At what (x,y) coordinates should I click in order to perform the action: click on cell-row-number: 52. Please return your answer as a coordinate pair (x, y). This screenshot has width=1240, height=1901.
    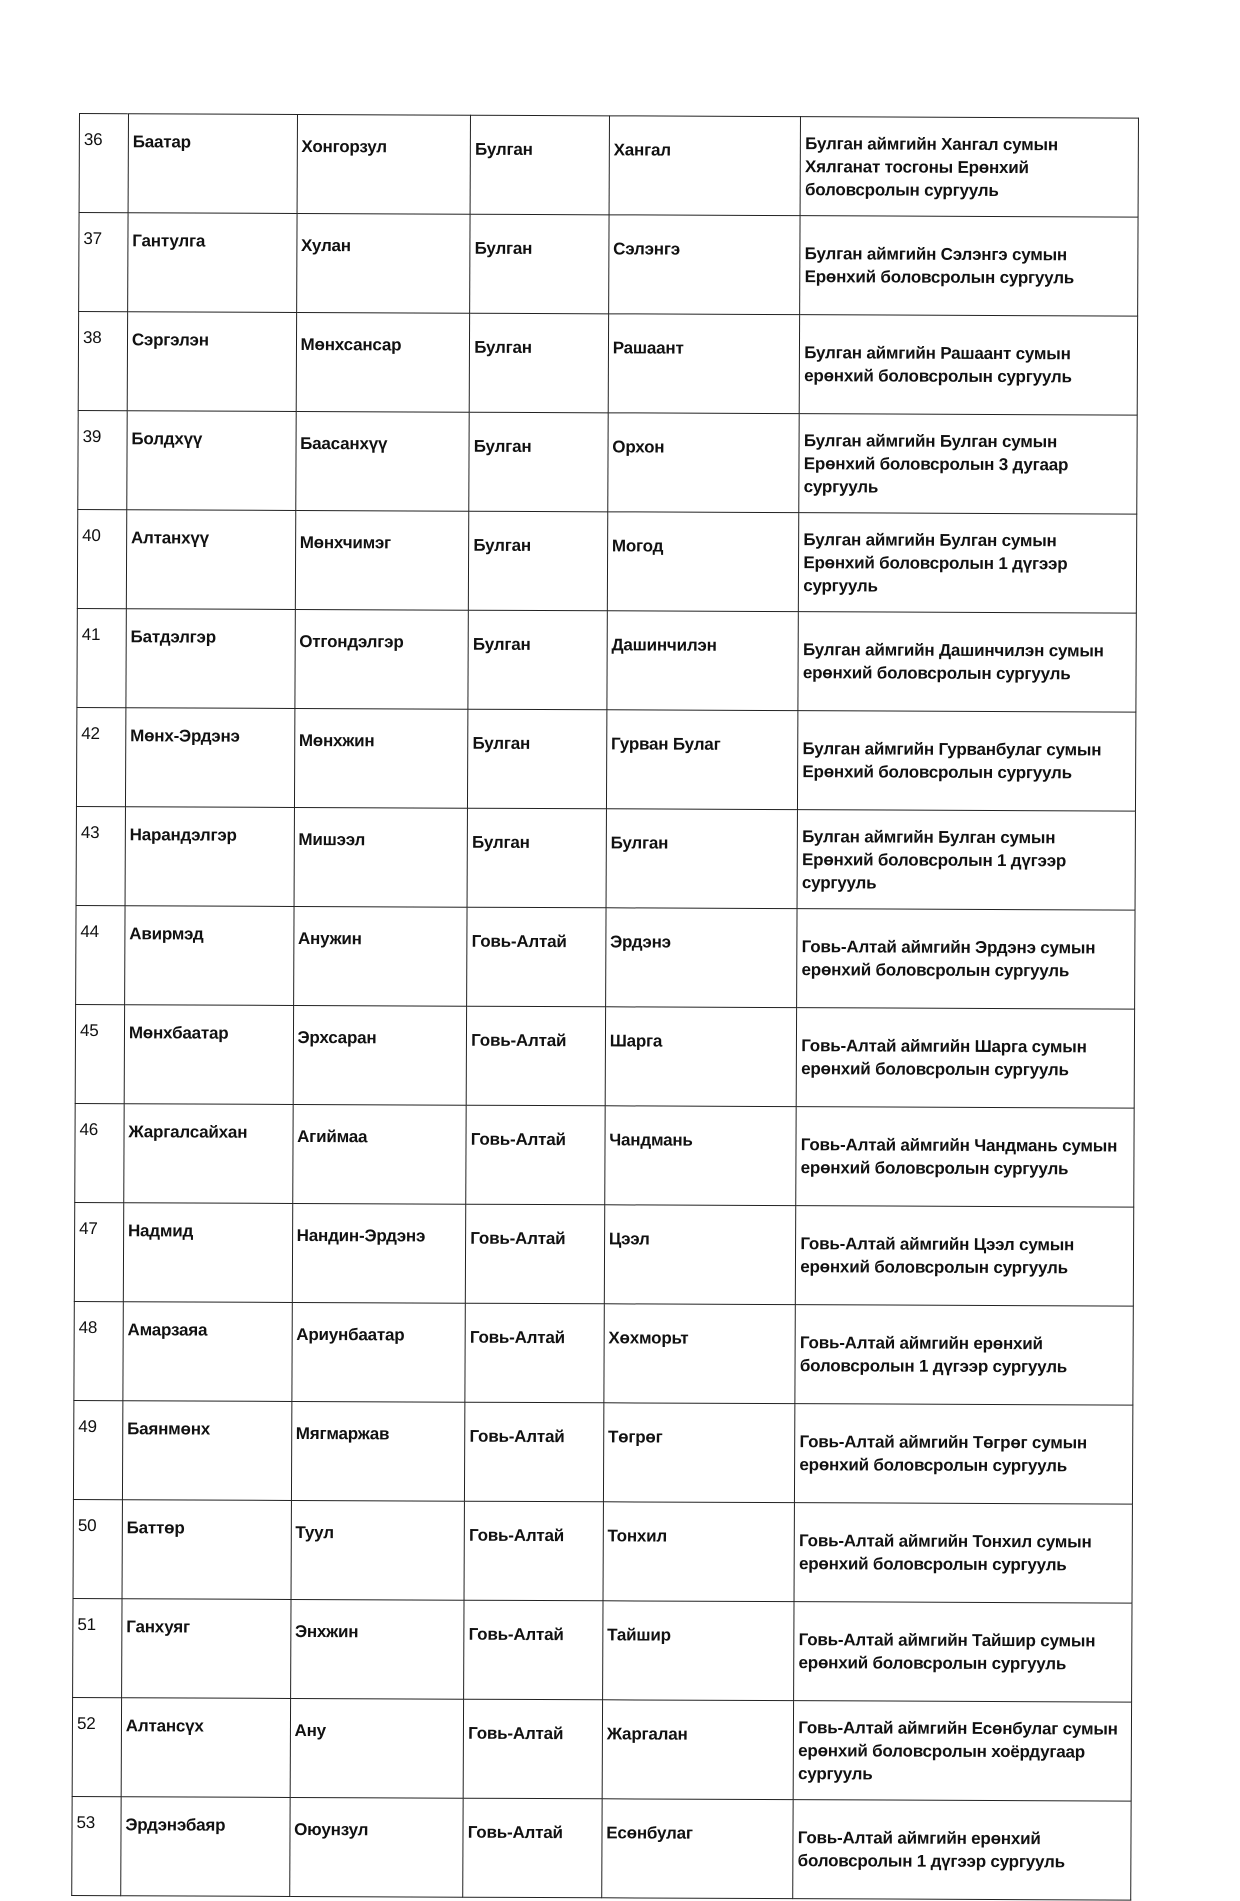
    Looking at the image, I should click on (97, 1747).